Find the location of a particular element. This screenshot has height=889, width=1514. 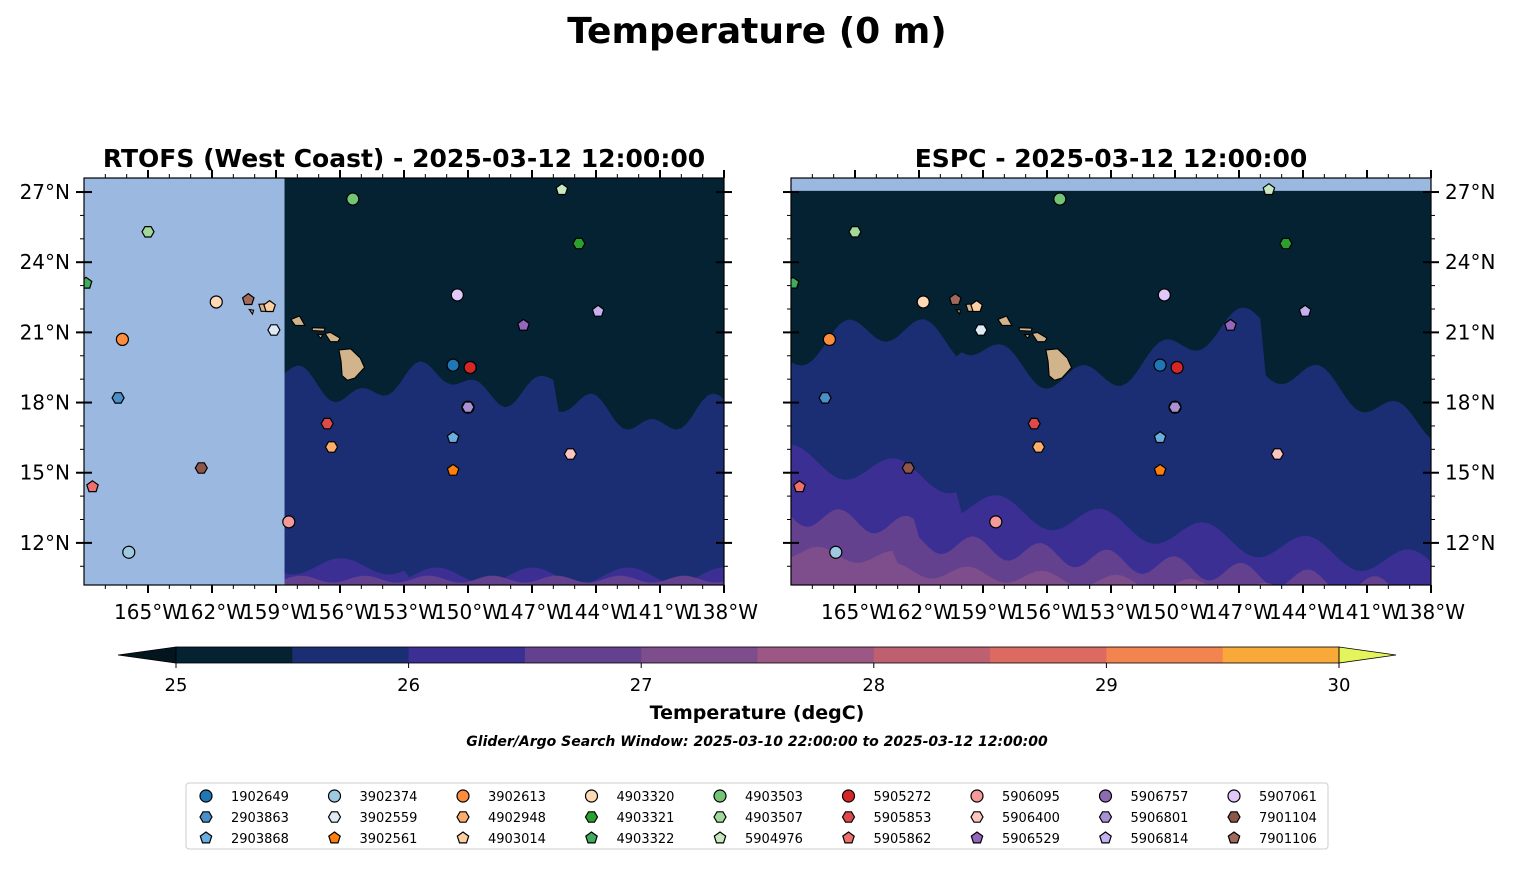

y-tick-label: 24°N is located at coordinates (1470, 262).